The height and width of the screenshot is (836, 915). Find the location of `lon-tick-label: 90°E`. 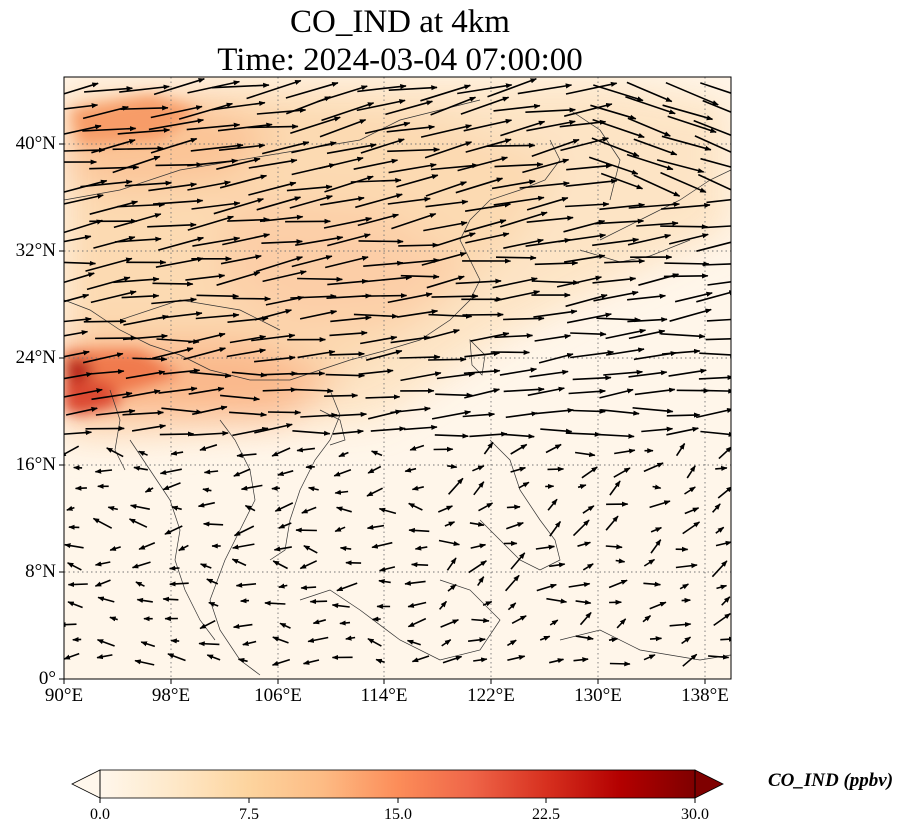

lon-tick-label: 90°E is located at coordinates (64, 695).